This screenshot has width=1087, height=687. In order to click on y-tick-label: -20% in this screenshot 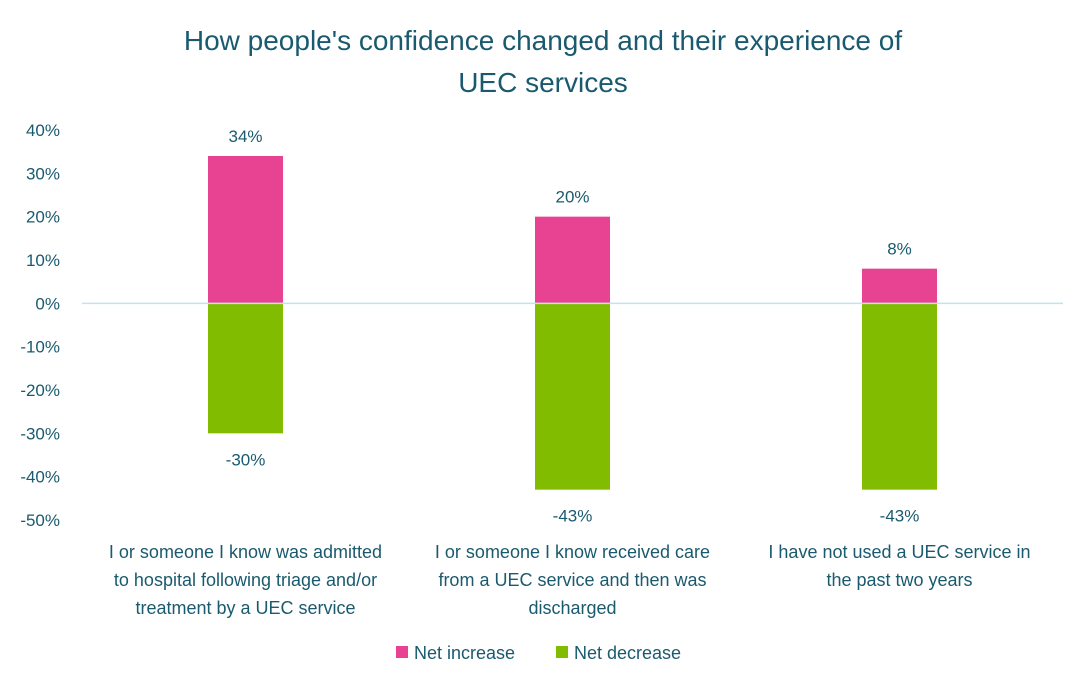, I will do `click(40, 390)`.